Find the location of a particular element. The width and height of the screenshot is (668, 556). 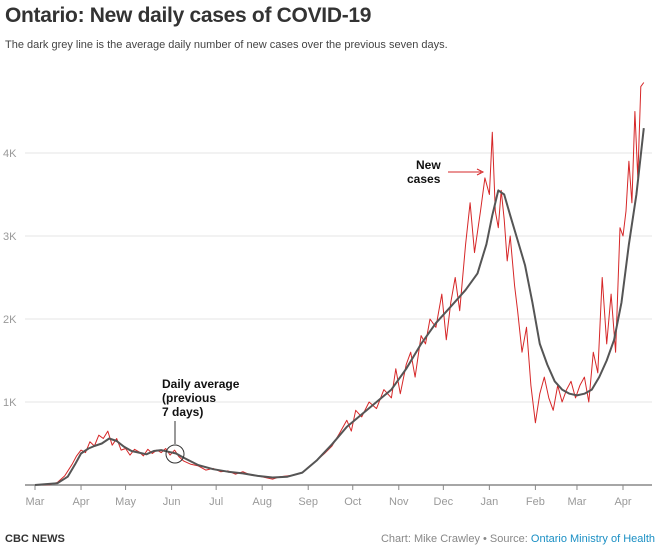

credit-text: Chart: Mike Crawley • Source: is located at coordinates (455, 539).